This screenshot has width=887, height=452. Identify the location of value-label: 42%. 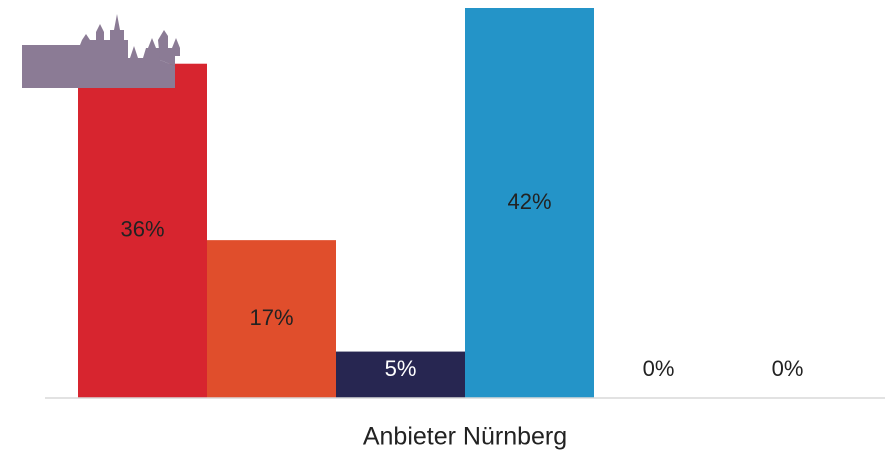
(529, 201).